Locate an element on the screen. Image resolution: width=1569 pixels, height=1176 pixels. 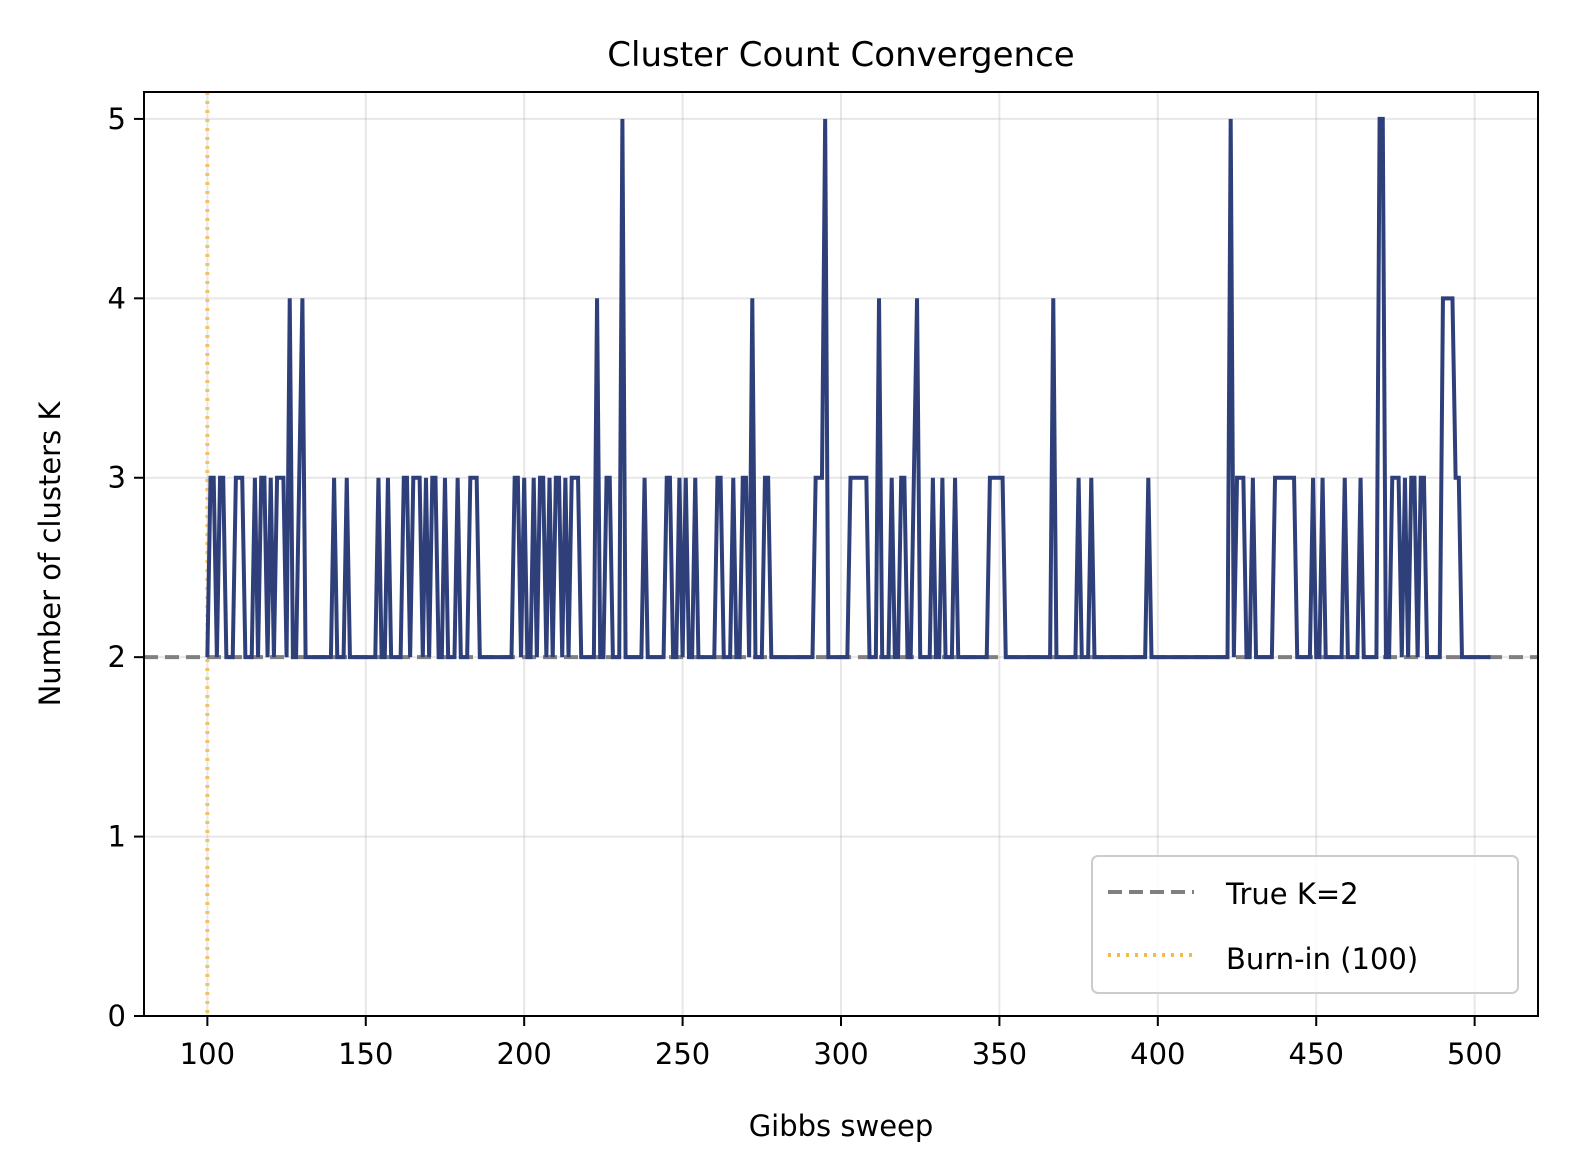
x-tick-label: 350 is located at coordinates (999, 1054).